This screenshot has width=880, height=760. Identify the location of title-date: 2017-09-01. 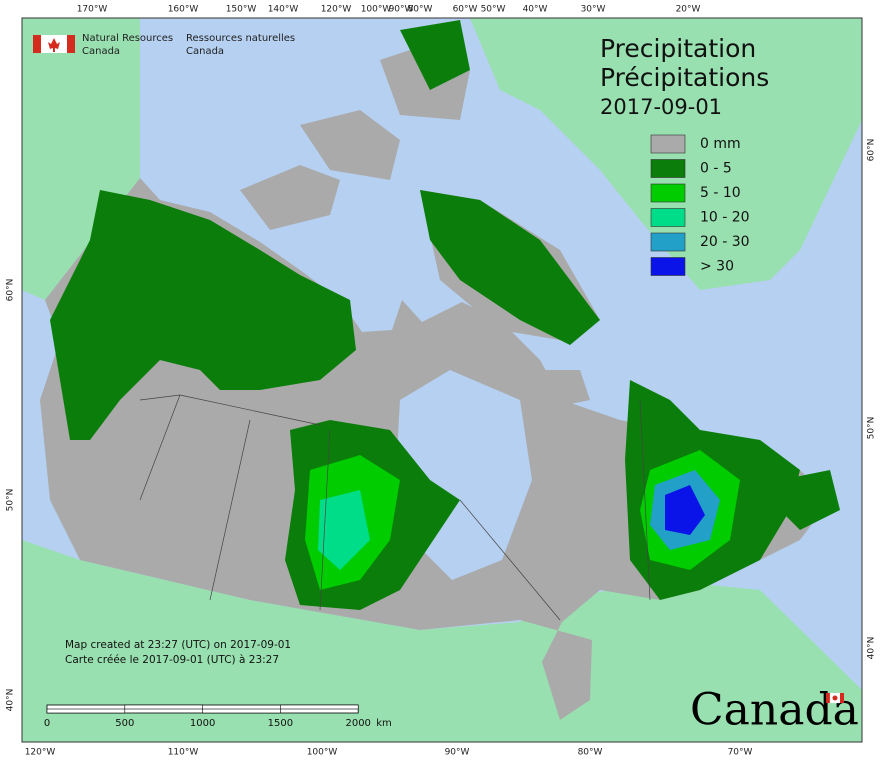
(661, 107).